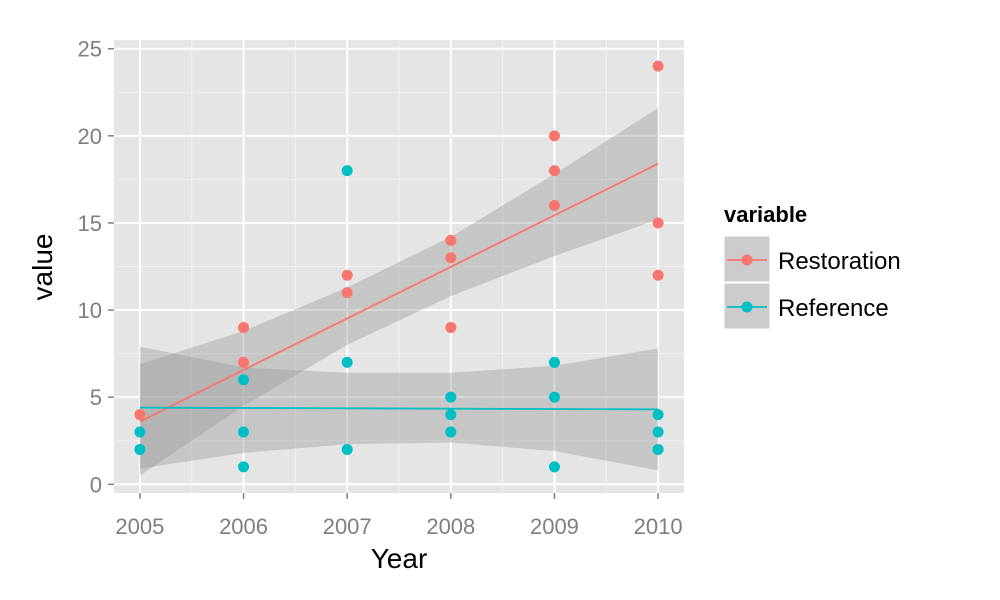 This screenshot has width=1000, height=600. Describe the element at coordinates (90, 310) in the screenshot. I see `y-tick-label: 10` at that location.